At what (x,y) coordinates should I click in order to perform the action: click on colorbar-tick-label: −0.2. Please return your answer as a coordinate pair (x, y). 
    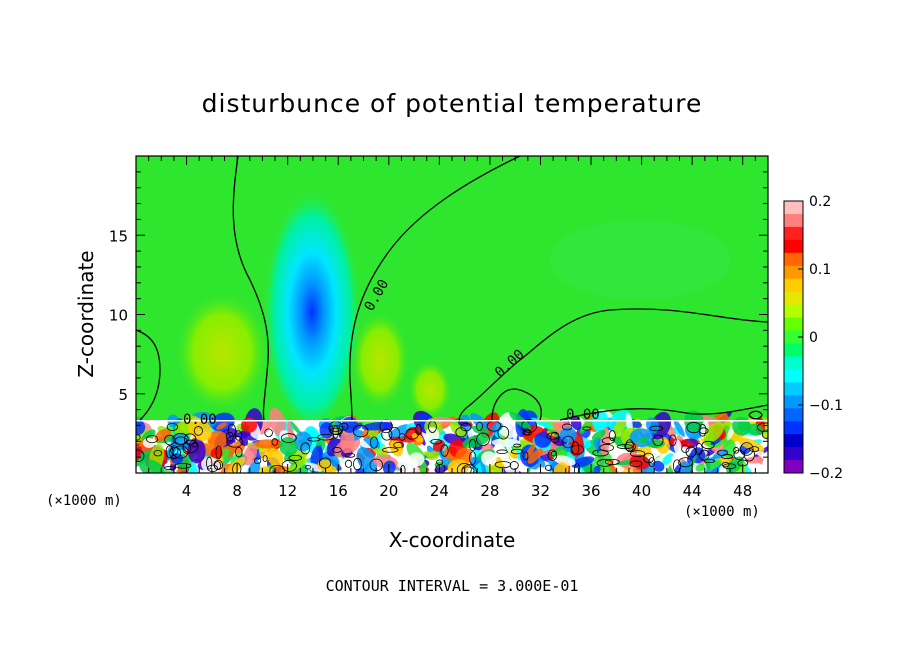
    Looking at the image, I should click on (826, 474).